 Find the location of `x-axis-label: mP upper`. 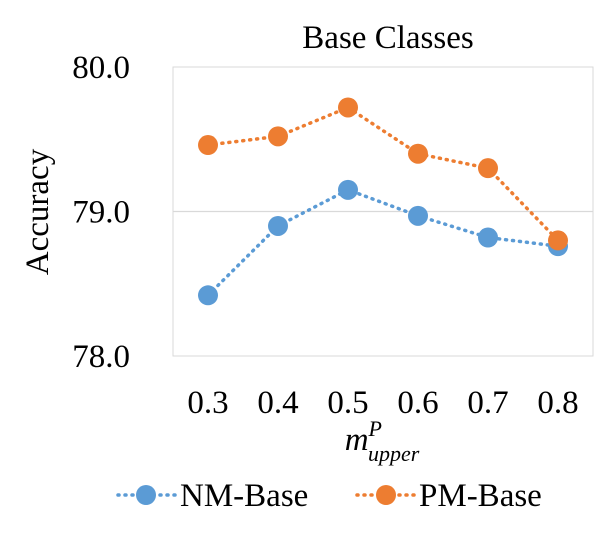

x-axis-label: mP upper is located at coordinates (382, 441).